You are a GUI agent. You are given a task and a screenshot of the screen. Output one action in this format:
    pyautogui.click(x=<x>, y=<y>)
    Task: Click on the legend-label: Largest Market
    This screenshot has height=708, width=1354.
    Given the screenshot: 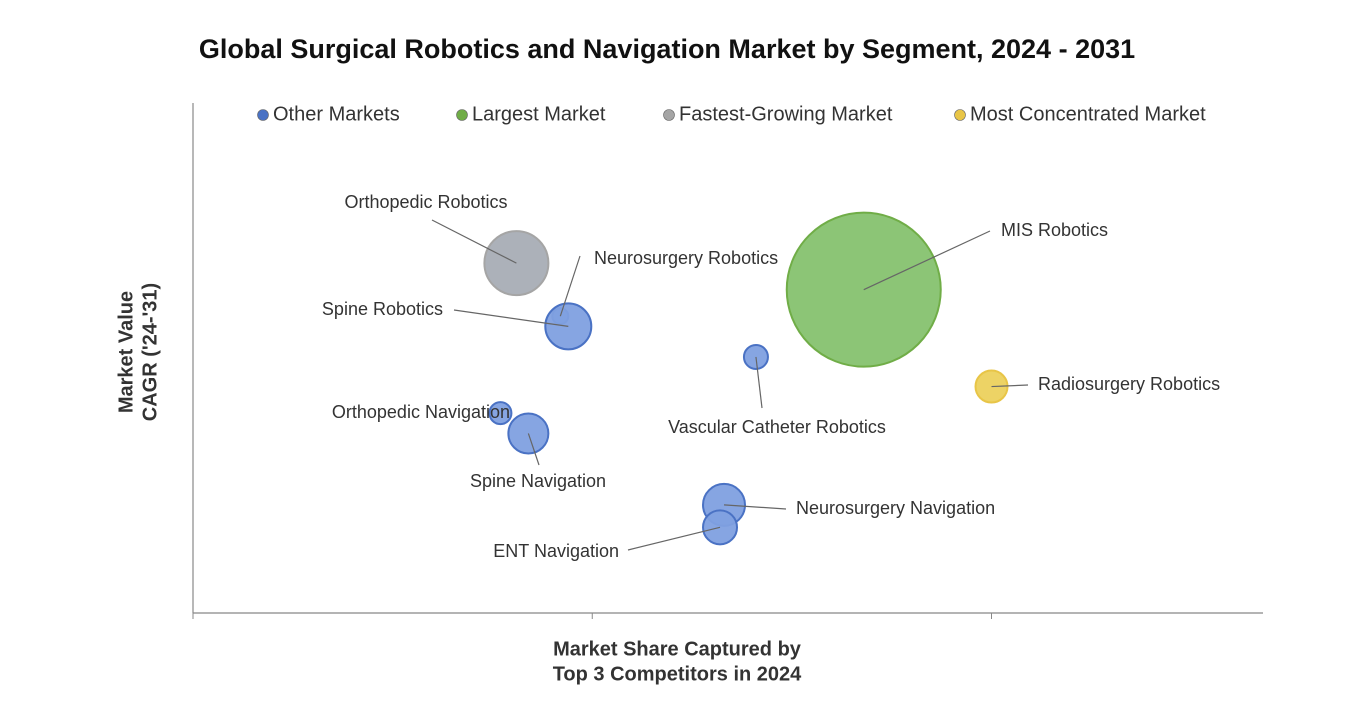 What is the action you would take?
    pyautogui.click(x=539, y=114)
    